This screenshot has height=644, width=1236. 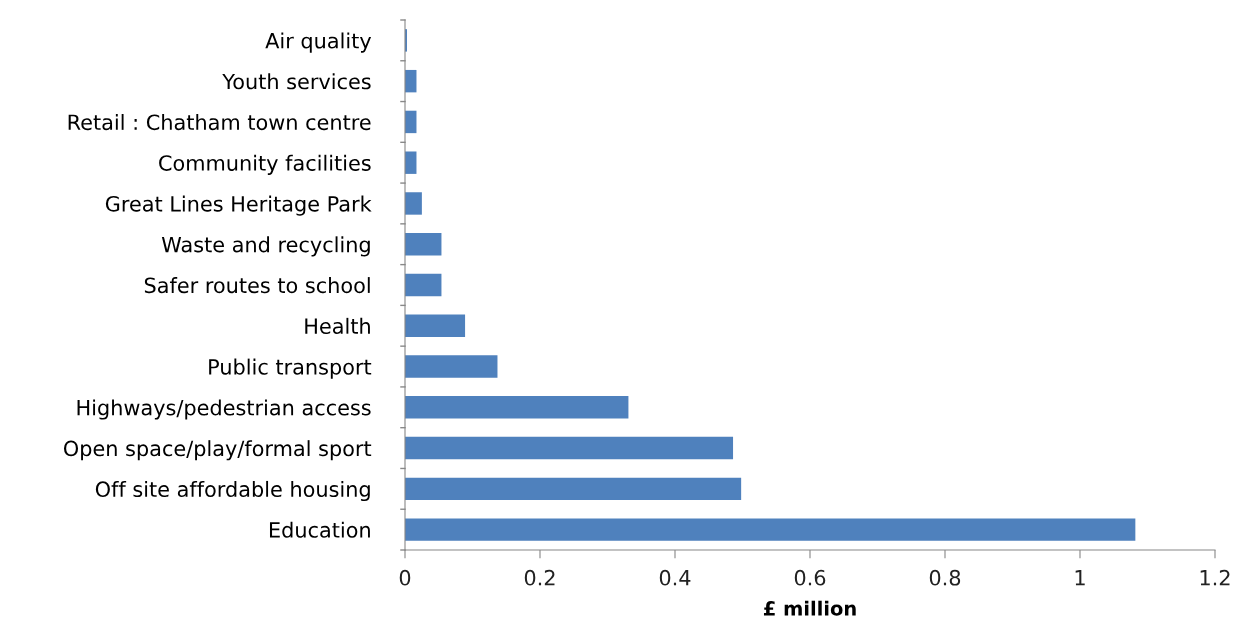 What do you see at coordinates (232, 491) in the screenshot?
I see `y-tick-label: Off site affordable housing` at bounding box center [232, 491].